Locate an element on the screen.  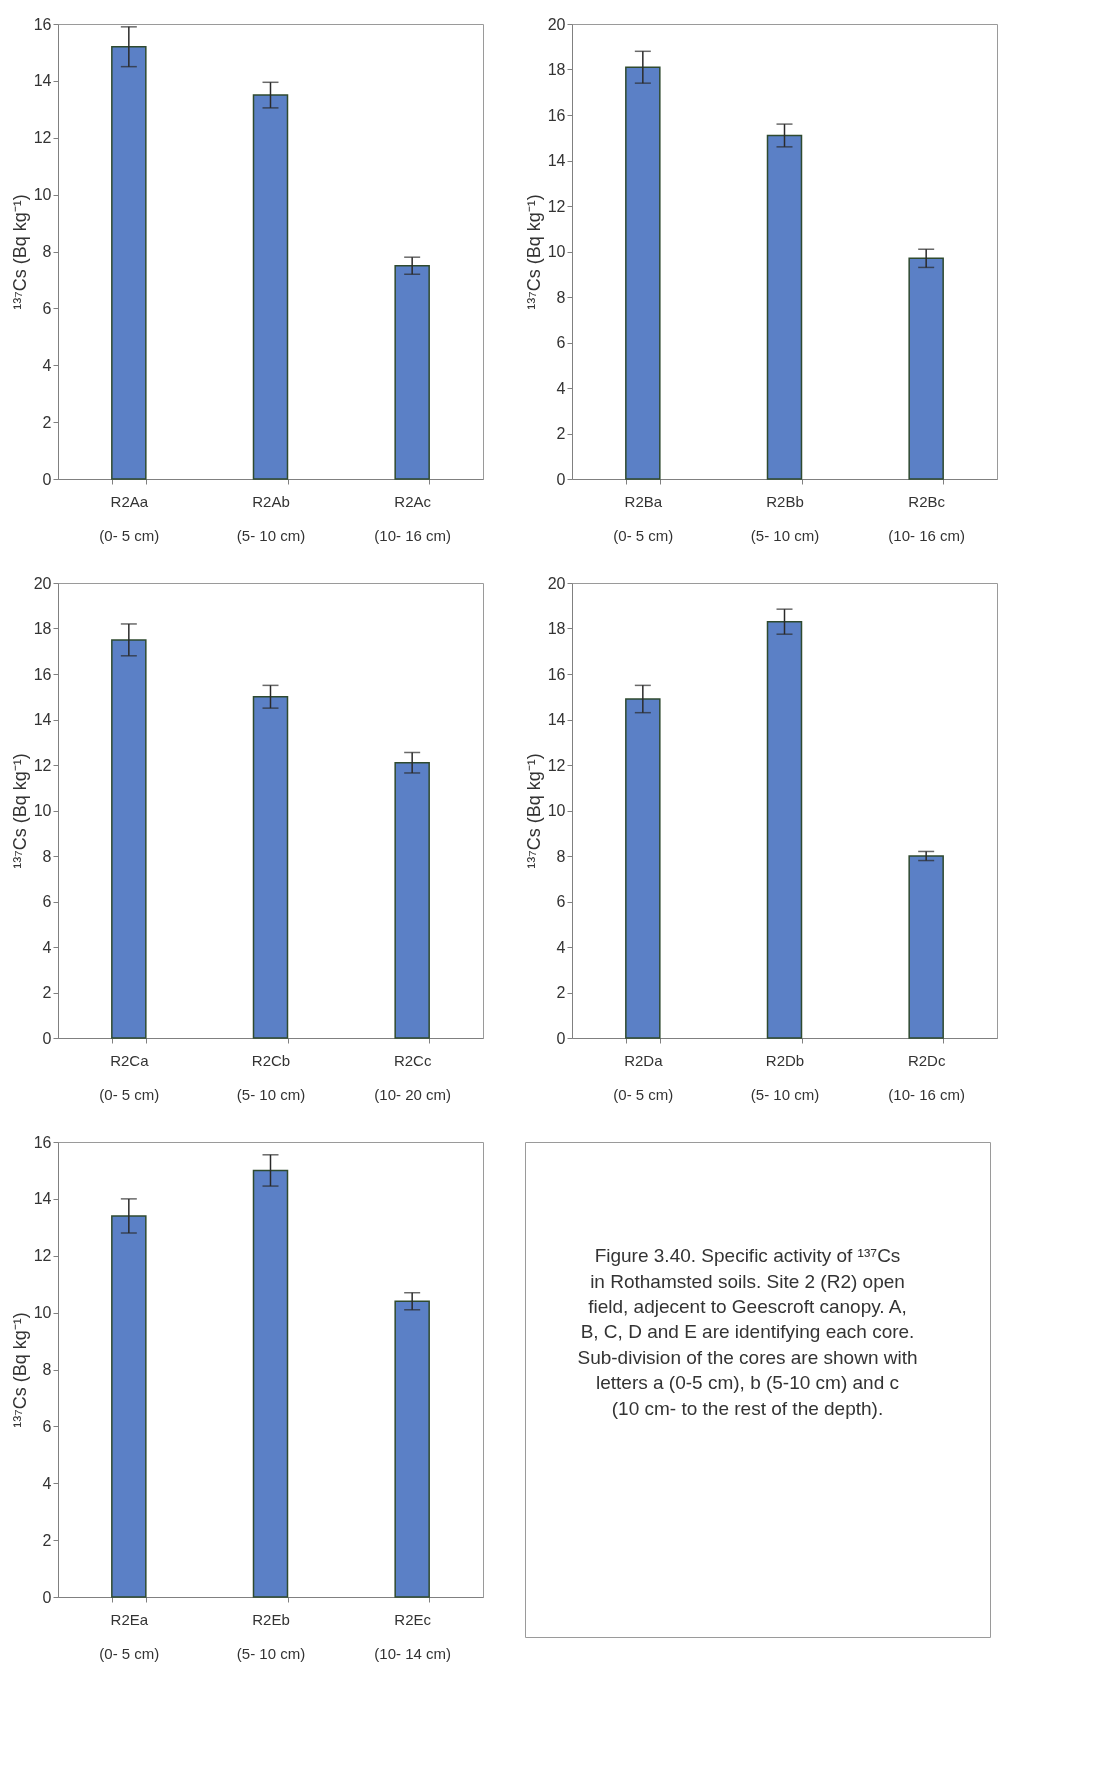
x-tick-label: R2Db (5- 10 cm) is located at coordinates (785, 1077).